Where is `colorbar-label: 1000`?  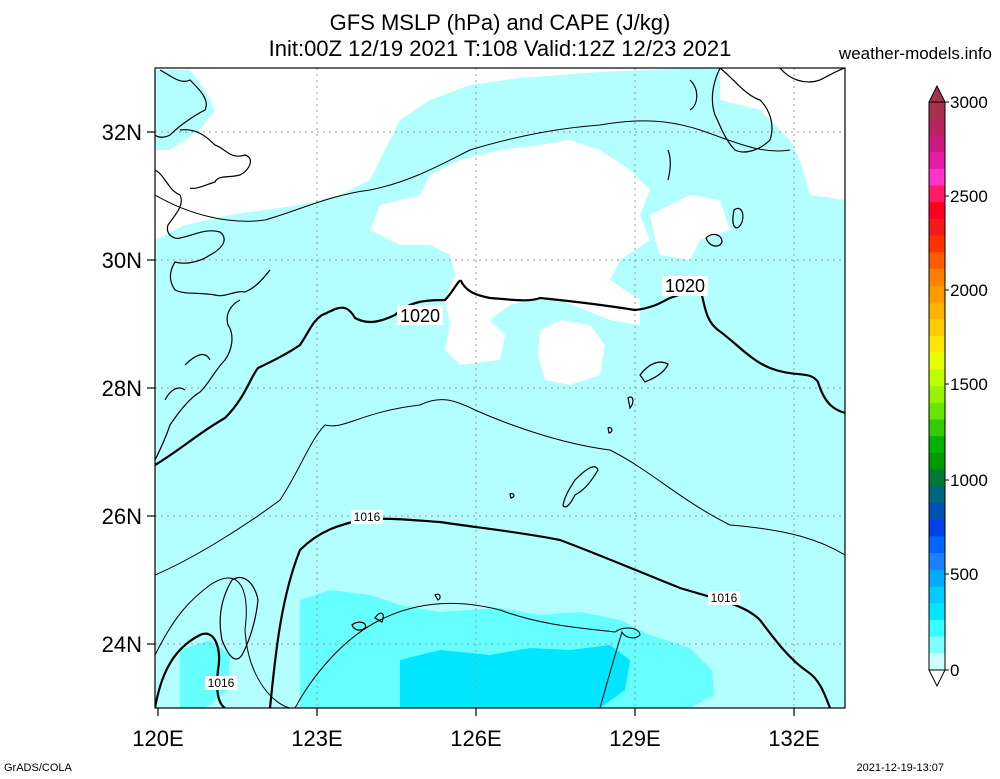 colorbar-label: 1000 is located at coordinates (969, 480).